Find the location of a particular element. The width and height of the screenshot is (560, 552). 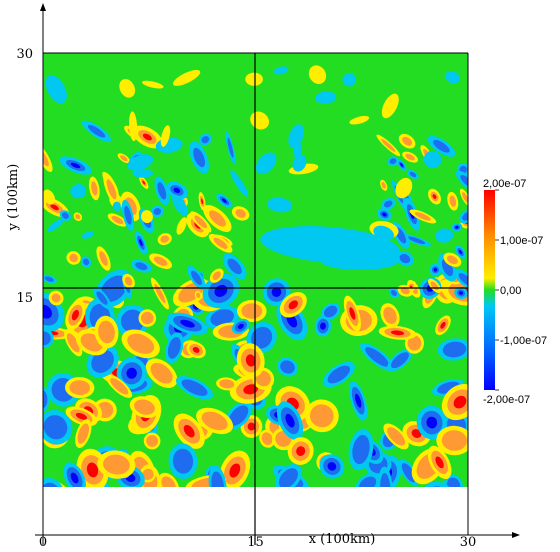

x-tick-labels: 0 15 30 is located at coordinates (257, 542).